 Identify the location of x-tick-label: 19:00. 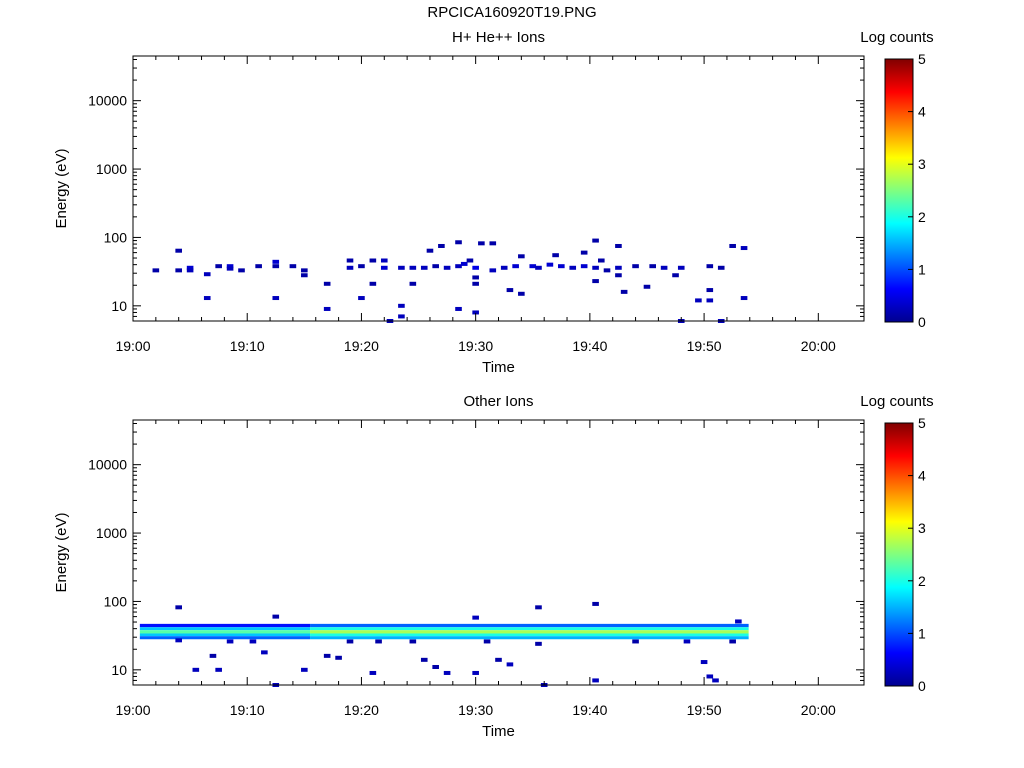
(132, 710).